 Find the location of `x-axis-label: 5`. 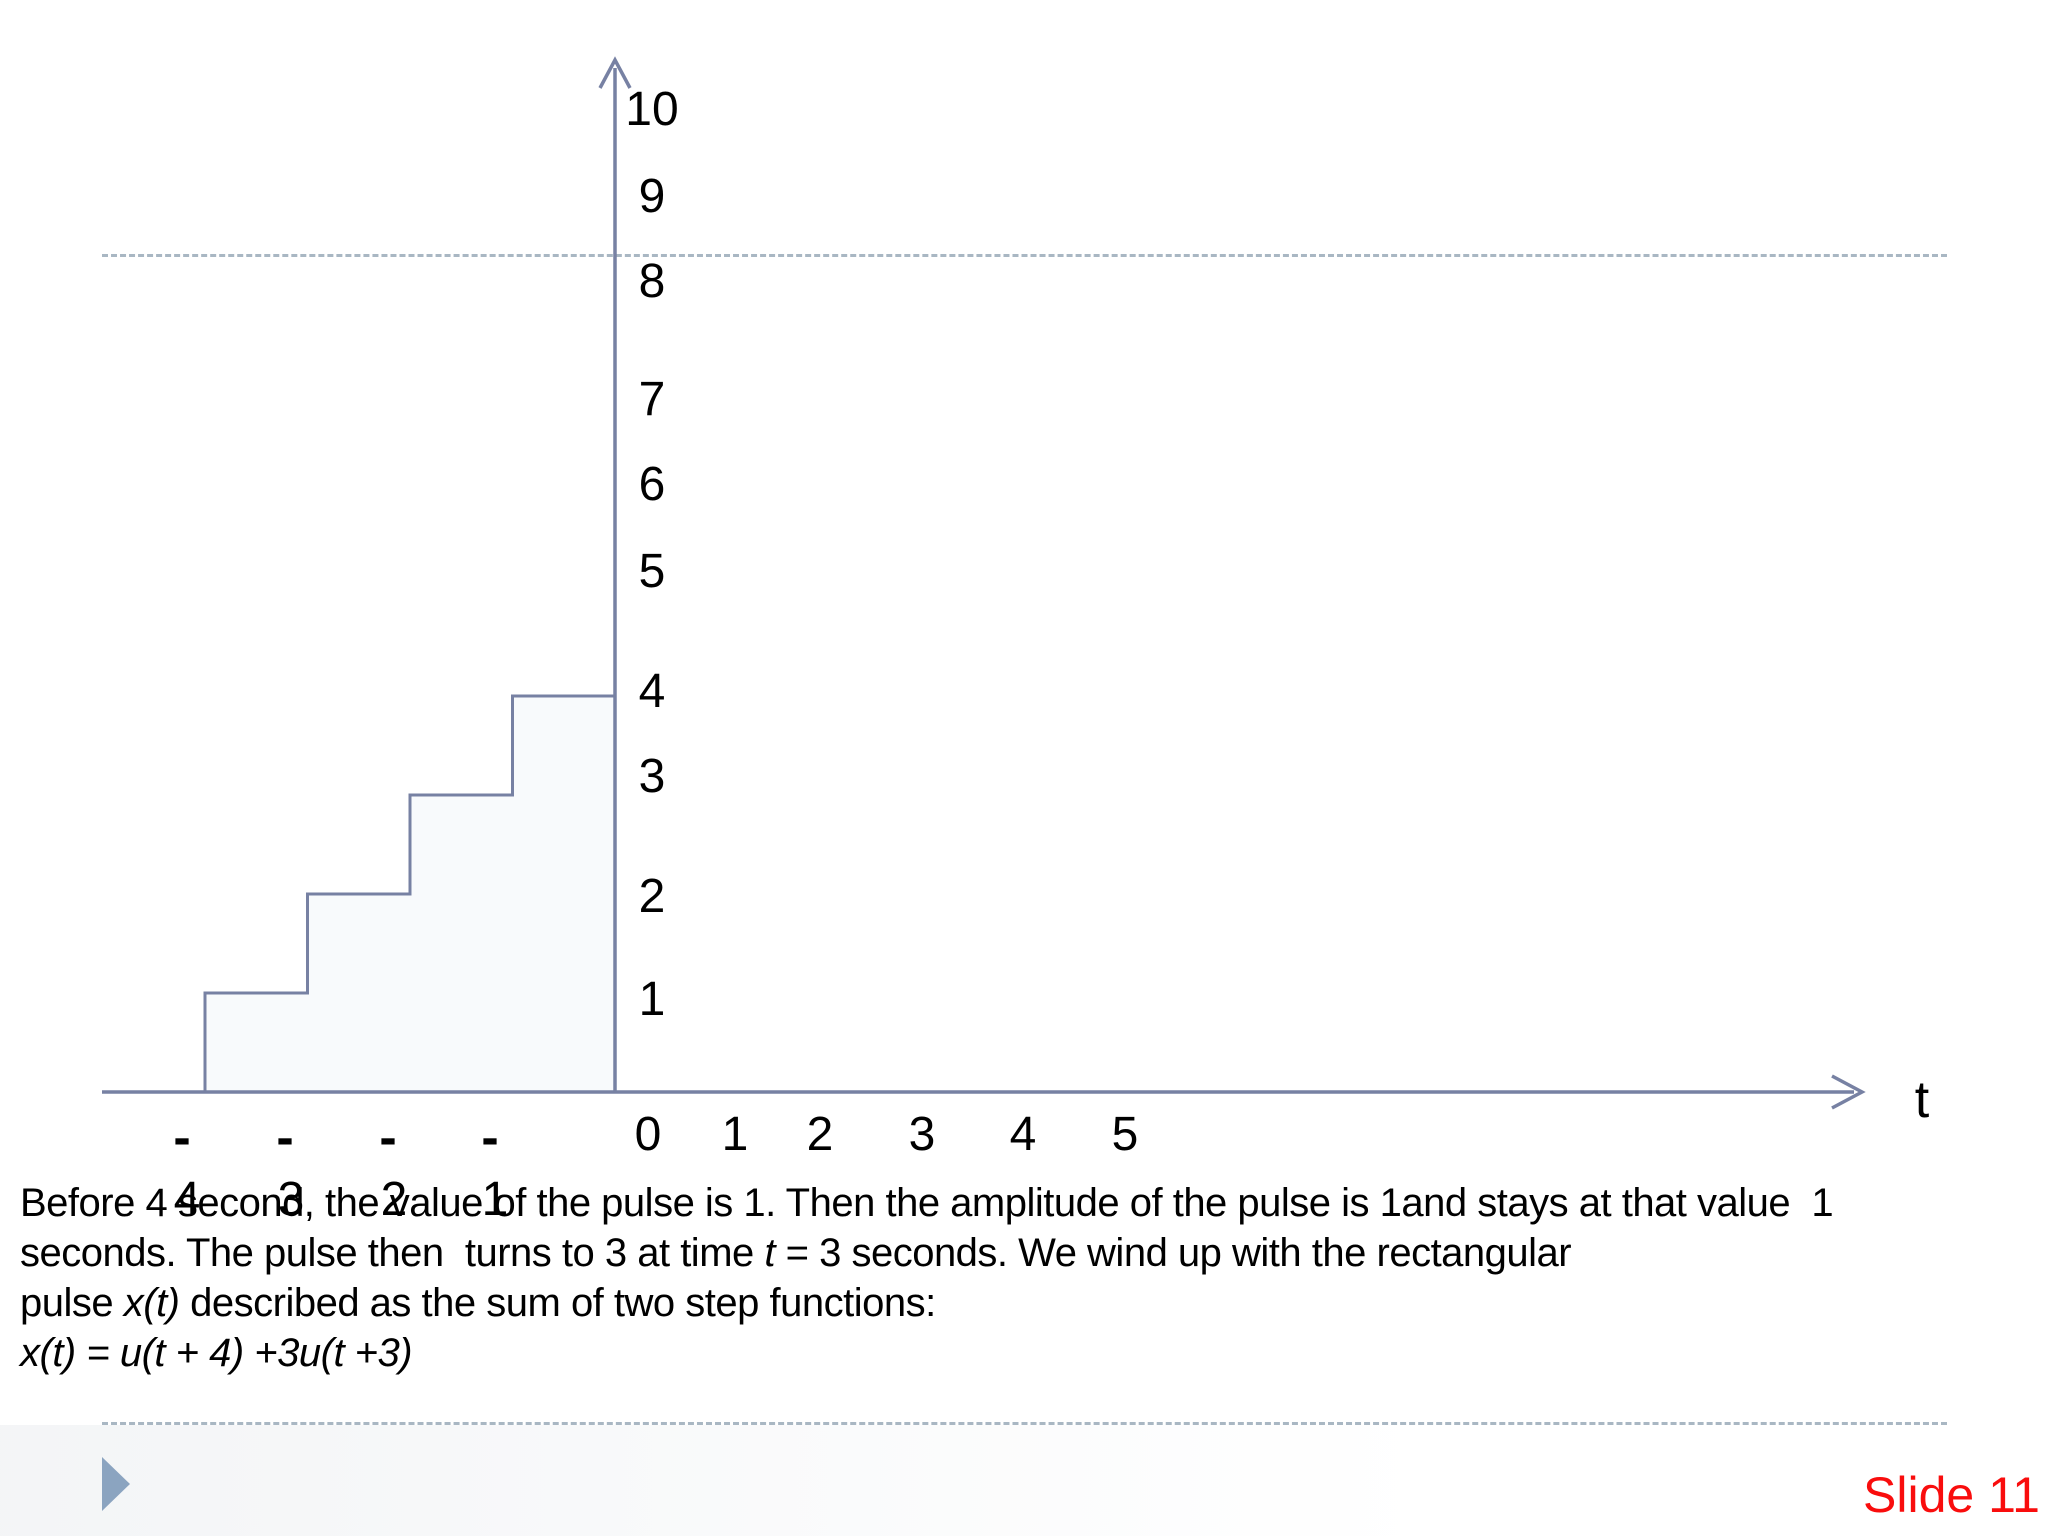

x-axis-label: 5 is located at coordinates (1125, 1134).